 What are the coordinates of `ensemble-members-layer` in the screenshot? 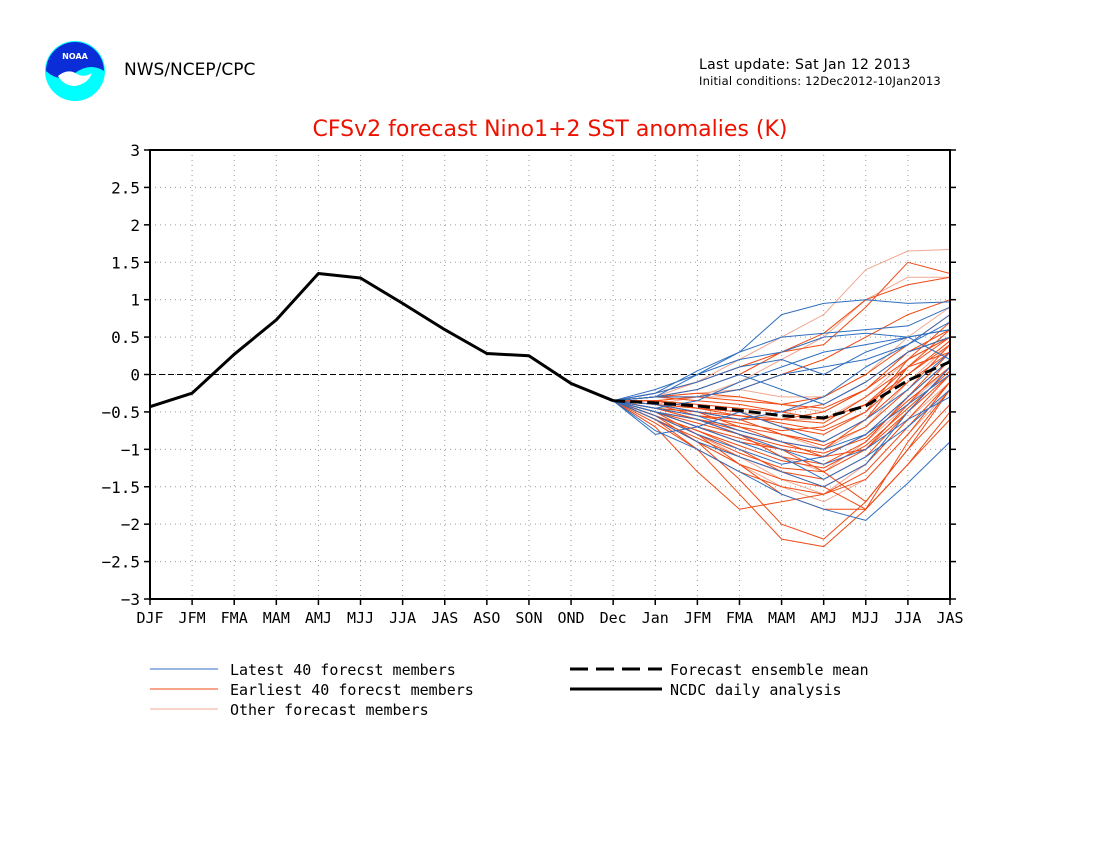 It's located at (781, 398).